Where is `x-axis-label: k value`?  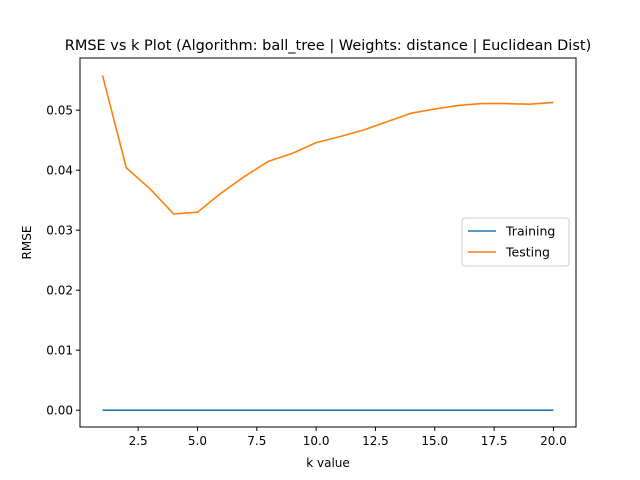
x-axis-label: k value is located at coordinates (328, 463).